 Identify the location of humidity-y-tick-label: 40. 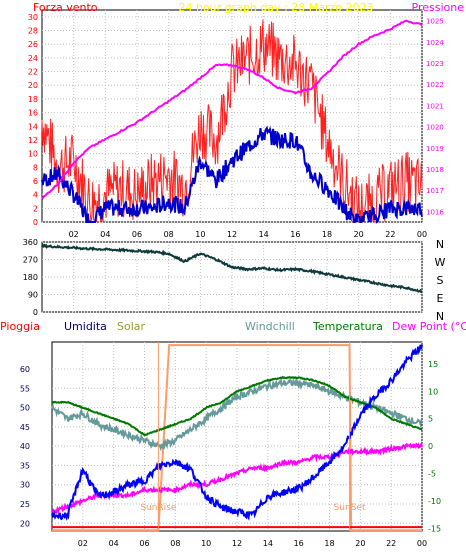
(25, 446).